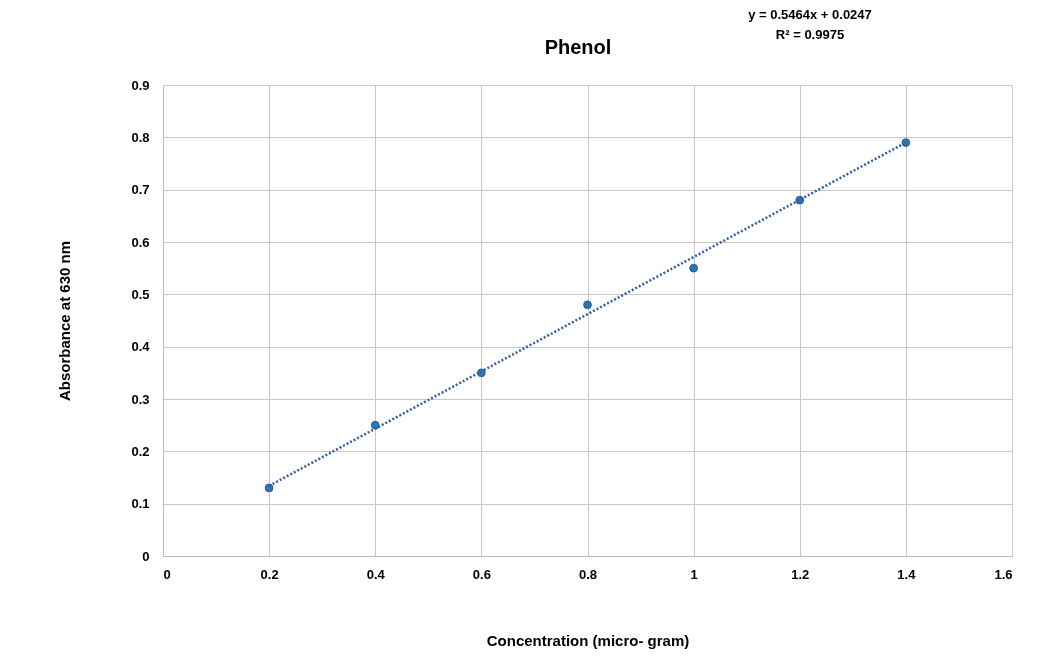  Describe the element at coordinates (140, 137) in the screenshot. I see `y-tick-label: 0.8` at that location.